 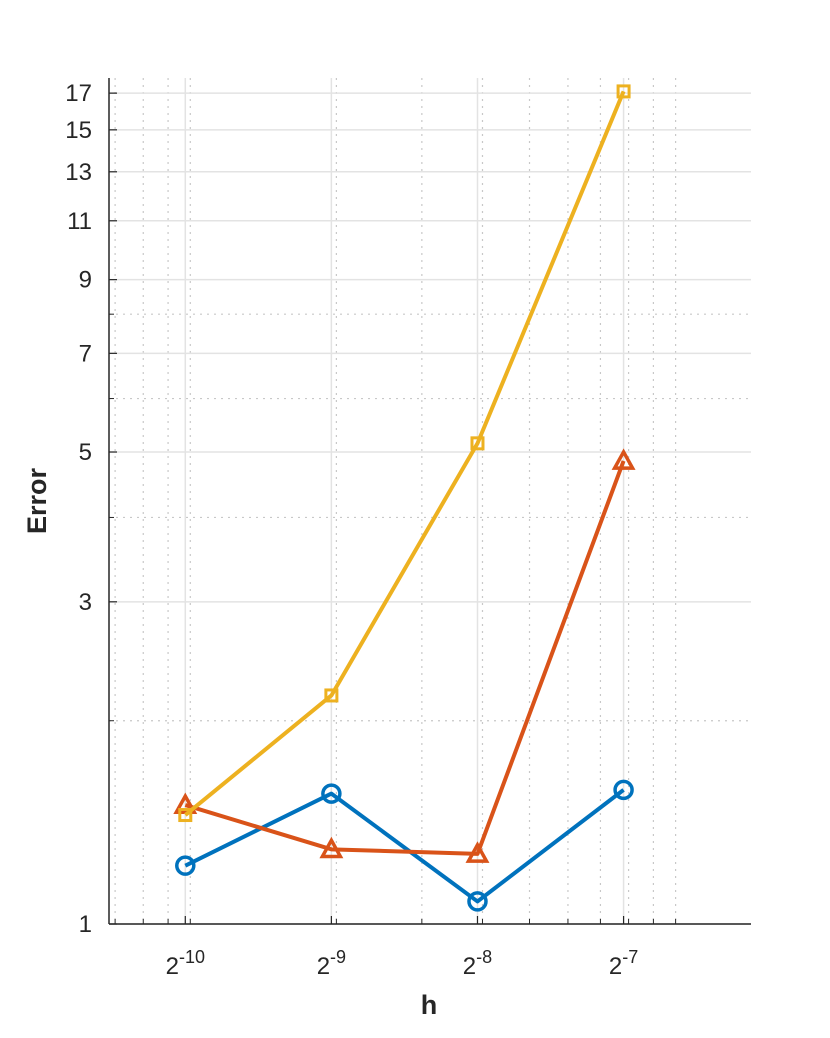 What do you see at coordinates (331, 963) in the screenshot?
I see `x-tick-label: 2-9` at bounding box center [331, 963].